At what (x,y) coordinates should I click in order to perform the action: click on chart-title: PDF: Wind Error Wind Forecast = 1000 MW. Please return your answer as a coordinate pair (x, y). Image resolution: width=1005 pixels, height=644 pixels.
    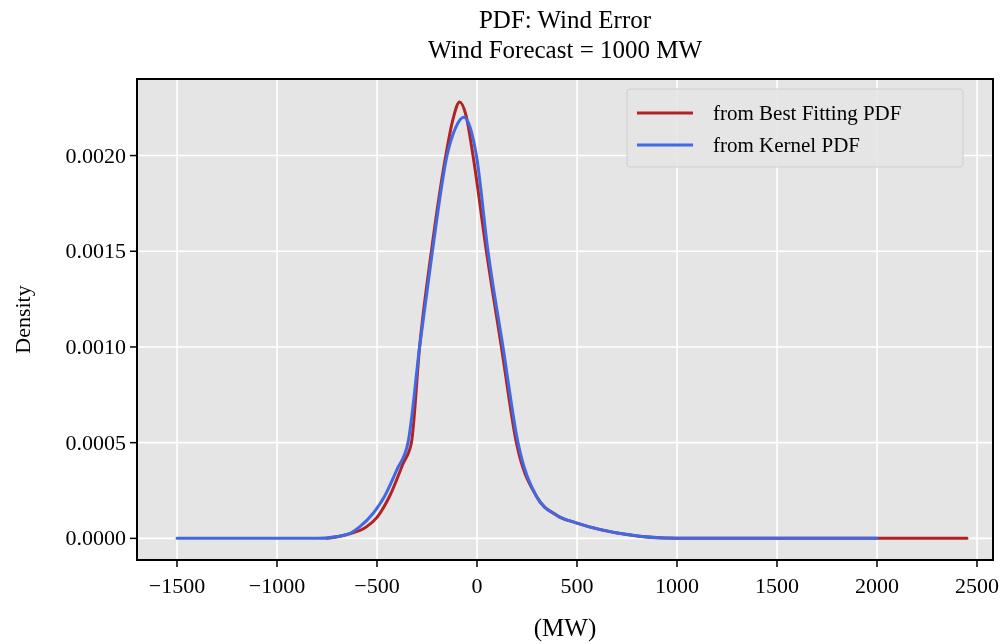
    Looking at the image, I should click on (565, 34).